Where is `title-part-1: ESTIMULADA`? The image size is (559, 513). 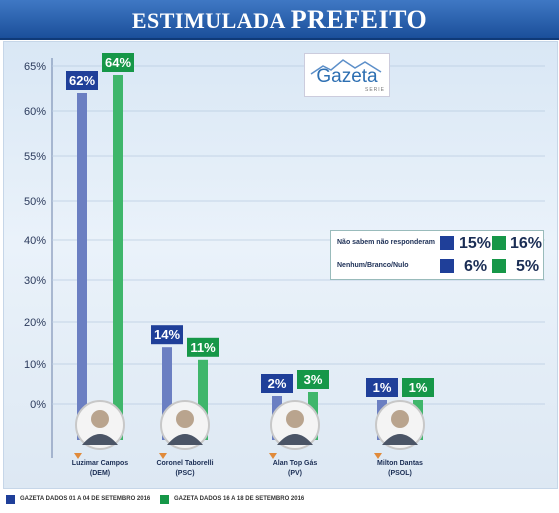 title-part-1: ESTIMULADA is located at coordinates (208, 20).